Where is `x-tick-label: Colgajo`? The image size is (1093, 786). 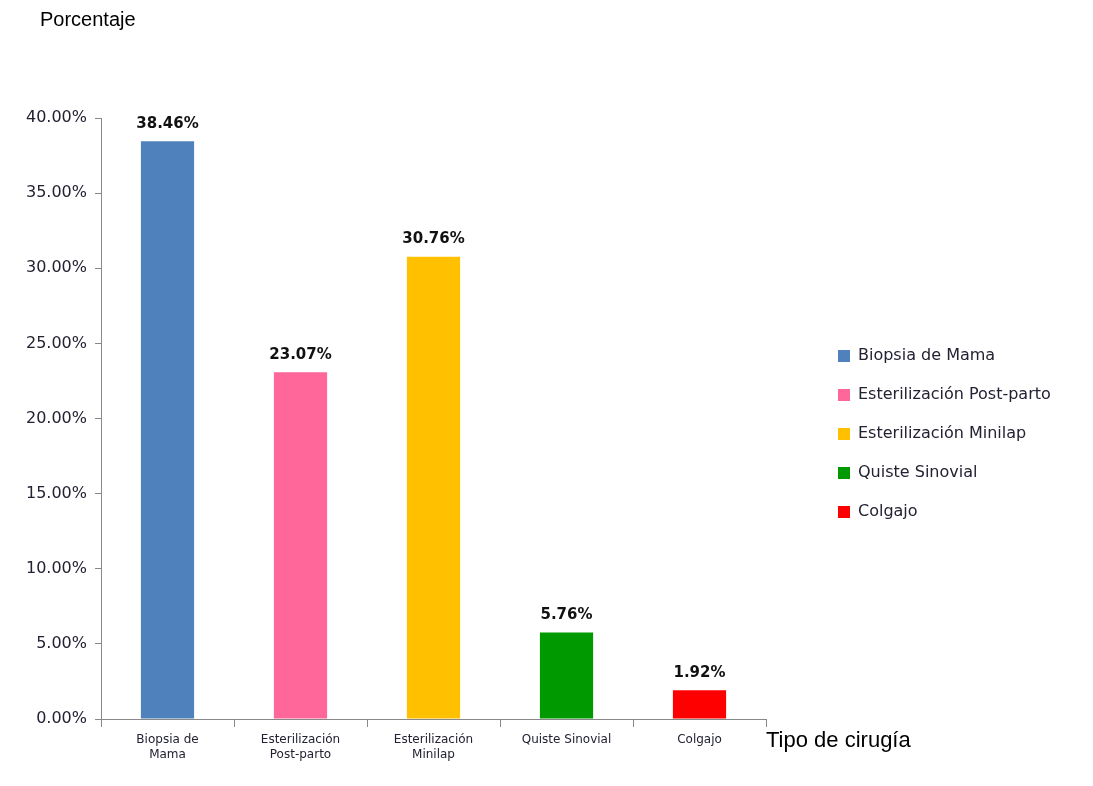 x-tick-label: Colgajo is located at coordinates (699, 739).